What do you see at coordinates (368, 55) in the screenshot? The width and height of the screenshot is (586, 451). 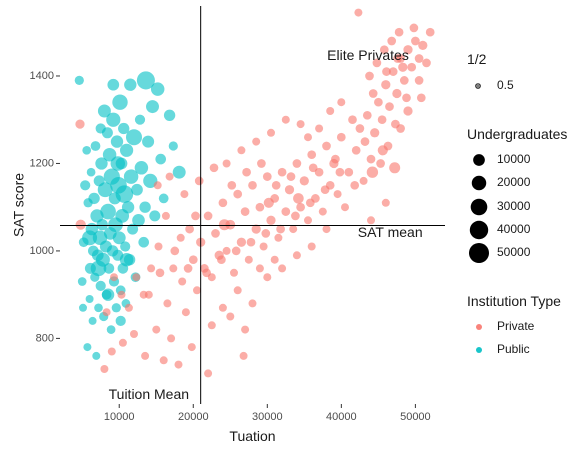 I see `annotation-elite-privates: Elite Privates` at bounding box center [368, 55].